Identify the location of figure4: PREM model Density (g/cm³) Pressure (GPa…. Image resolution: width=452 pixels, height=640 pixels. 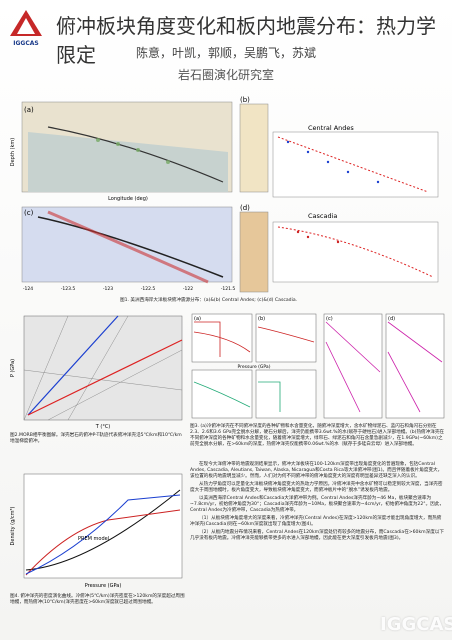
(96, 531).